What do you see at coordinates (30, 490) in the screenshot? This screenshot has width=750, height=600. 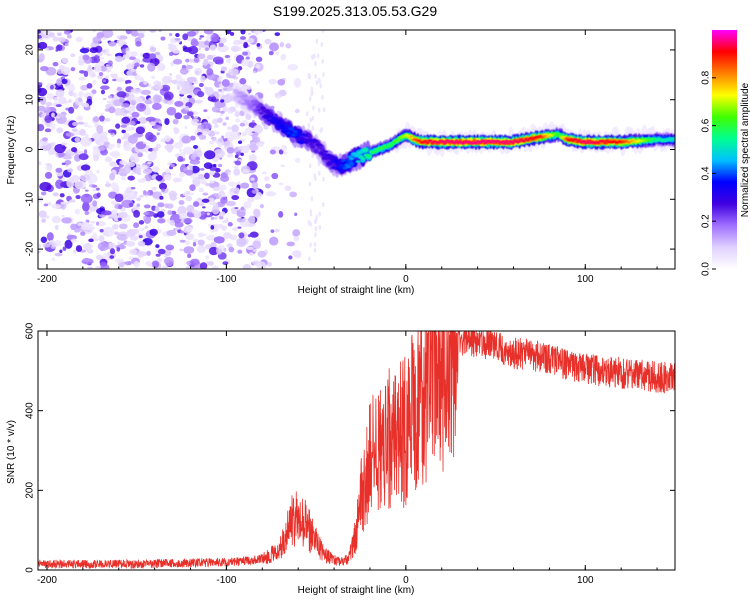 I see `snr-y-tick-label: 200` at bounding box center [30, 490].